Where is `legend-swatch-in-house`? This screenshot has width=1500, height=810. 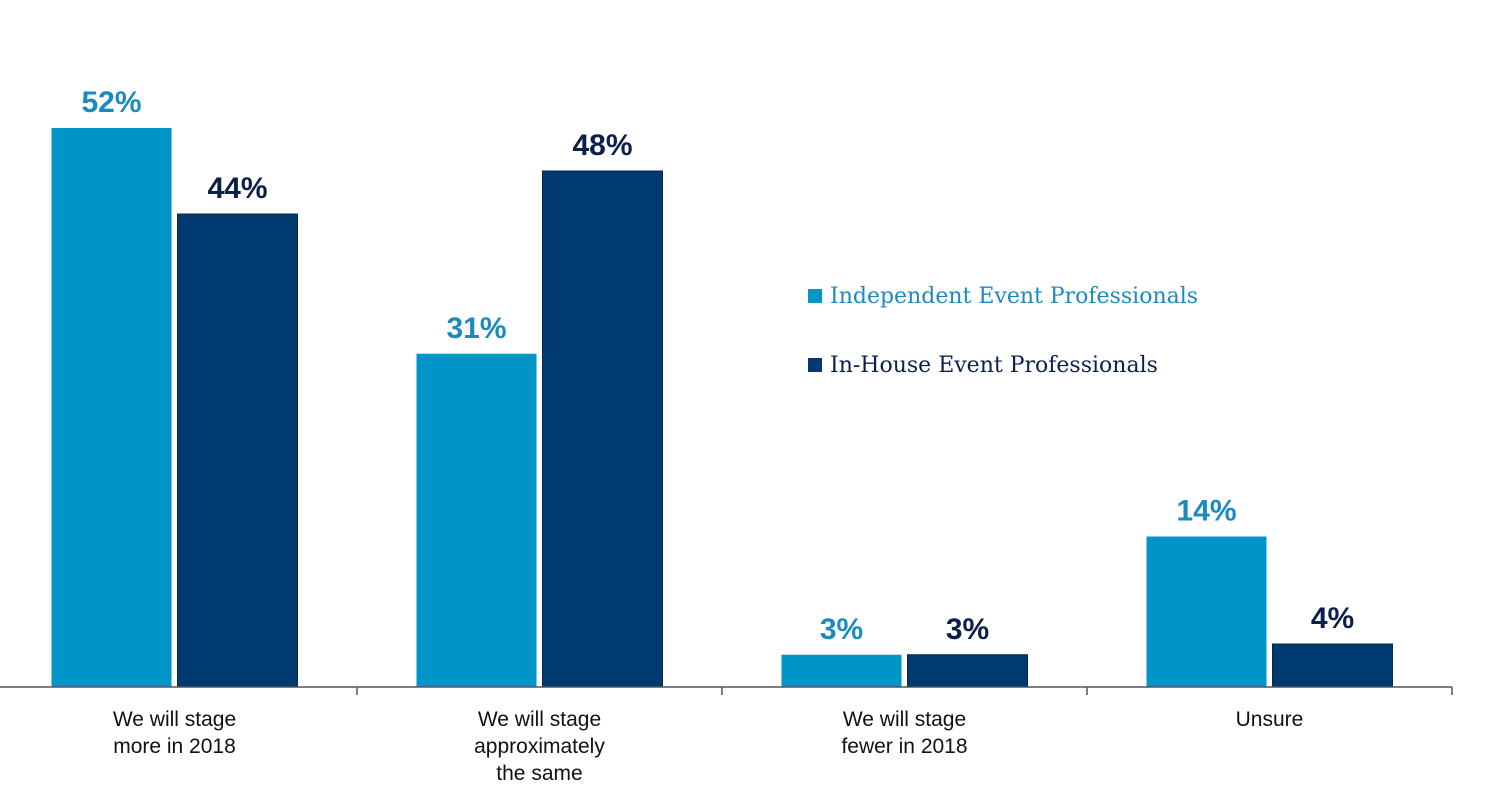 legend-swatch-in-house is located at coordinates (815, 365).